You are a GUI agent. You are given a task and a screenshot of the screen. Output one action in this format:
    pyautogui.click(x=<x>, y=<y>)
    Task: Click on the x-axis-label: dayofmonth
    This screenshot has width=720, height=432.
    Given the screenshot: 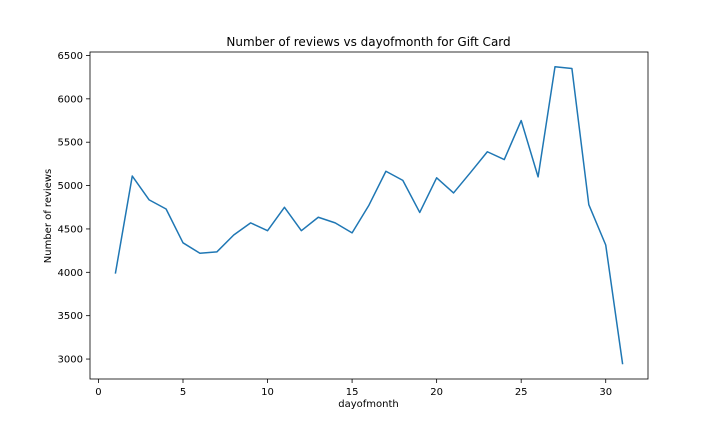 What is the action you would take?
    pyautogui.click(x=368, y=404)
    